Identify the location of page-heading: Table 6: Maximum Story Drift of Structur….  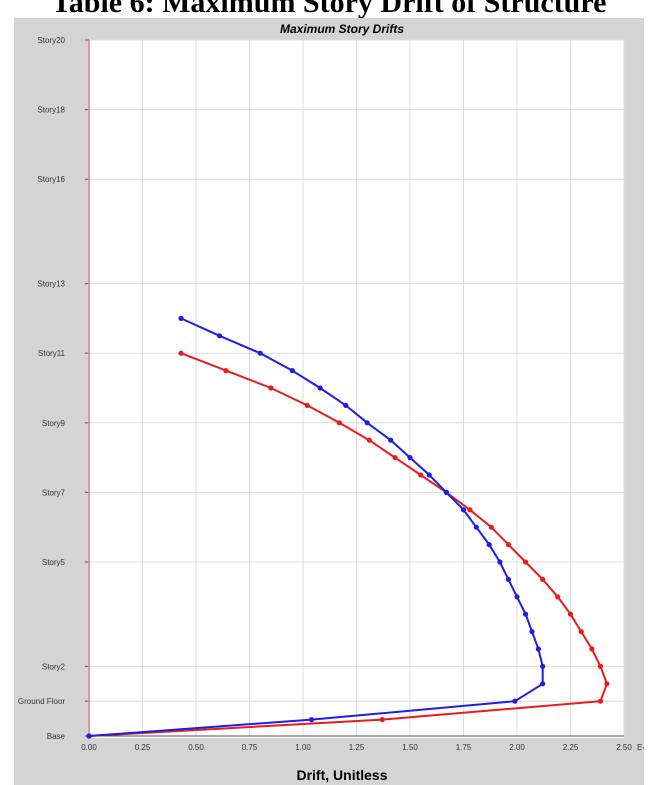
(329, 9).